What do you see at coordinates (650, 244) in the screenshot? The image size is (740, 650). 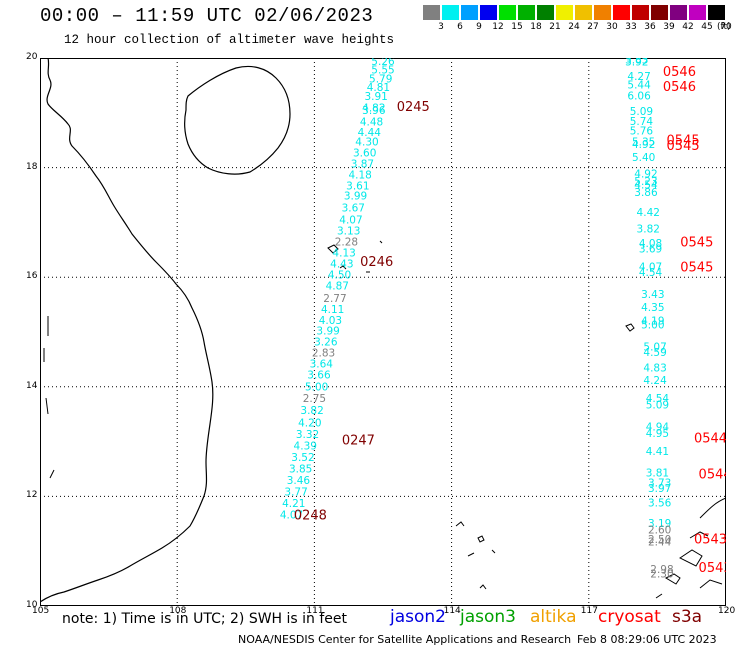 I see `swh-value: 4.08` at bounding box center [650, 244].